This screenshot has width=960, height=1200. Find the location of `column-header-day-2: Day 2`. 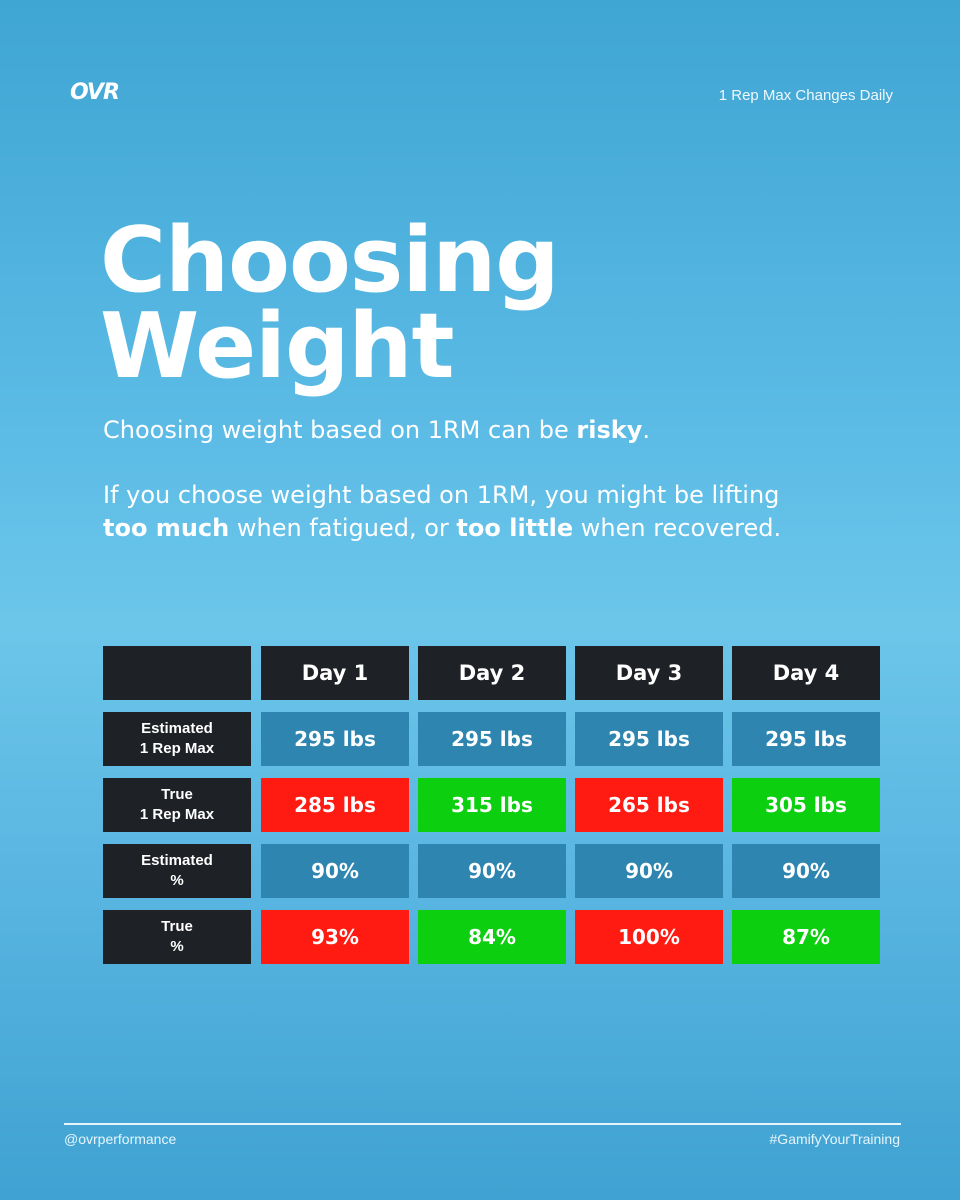

column-header-day-2: Day 2 is located at coordinates (492, 673).